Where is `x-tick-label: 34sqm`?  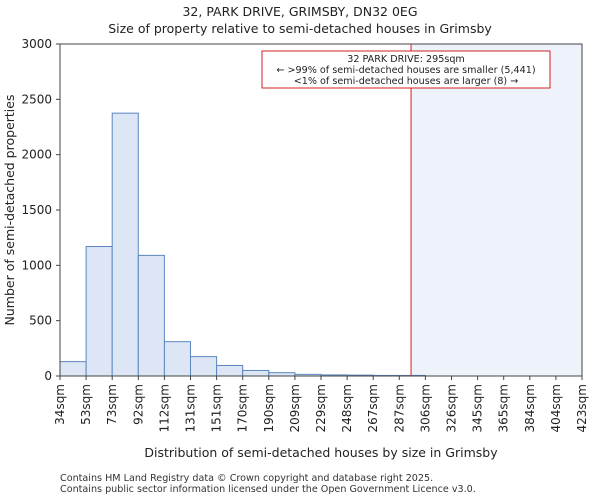
x-tick-label: 34sqm is located at coordinates (60, 404).